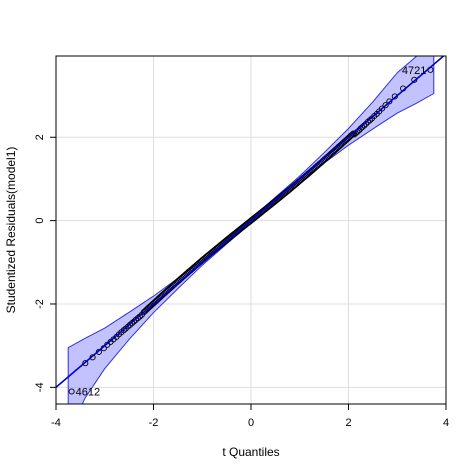 The width and height of the screenshot is (474, 474). What do you see at coordinates (40, 387) in the screenshot?
I see `y-tick-label: -4` at bounding box center [40, 387].